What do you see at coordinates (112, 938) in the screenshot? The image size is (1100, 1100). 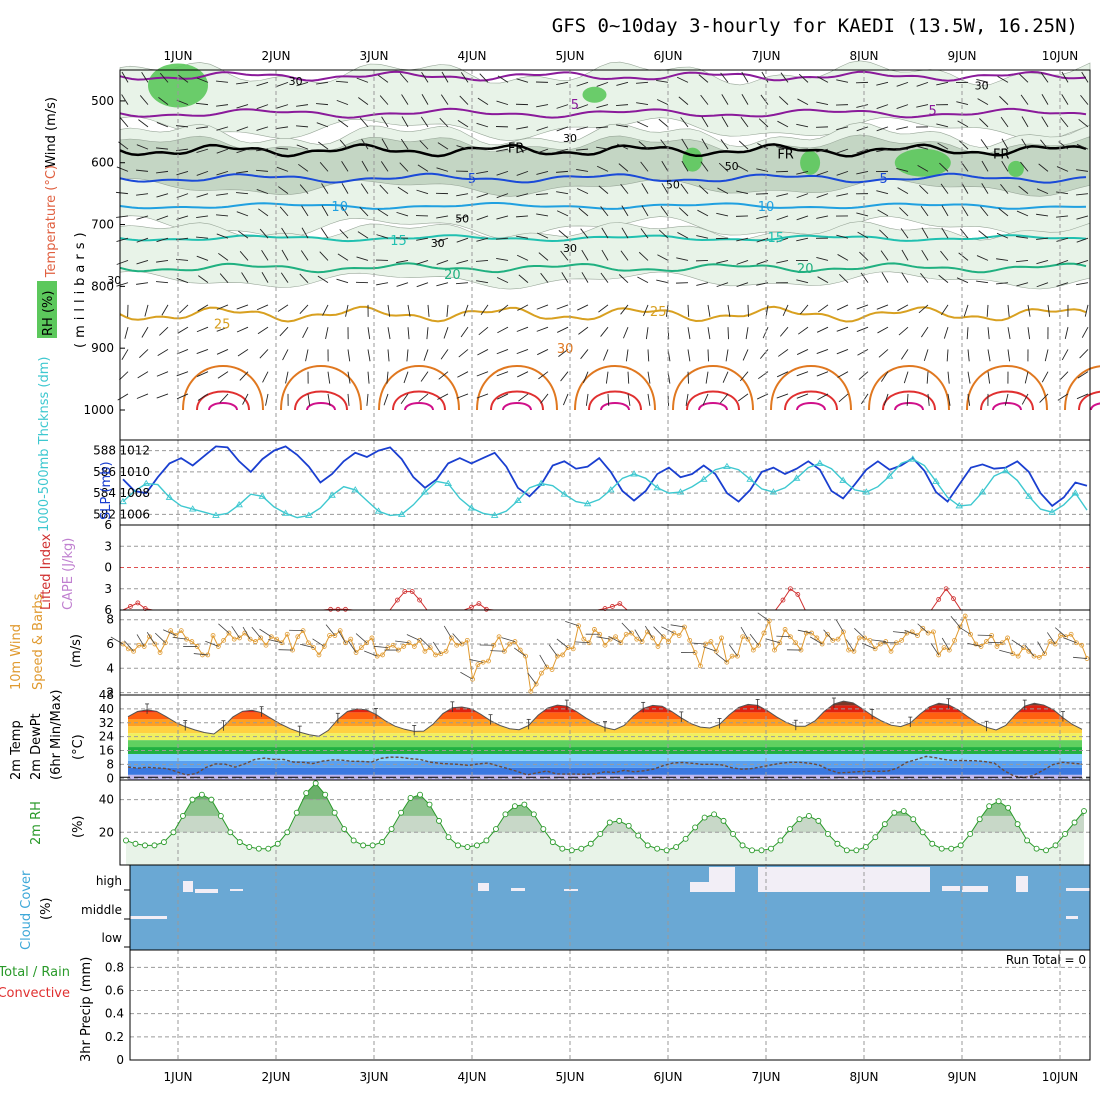 I see `cloud-tick-low: low` at bounding box center [112, 938].